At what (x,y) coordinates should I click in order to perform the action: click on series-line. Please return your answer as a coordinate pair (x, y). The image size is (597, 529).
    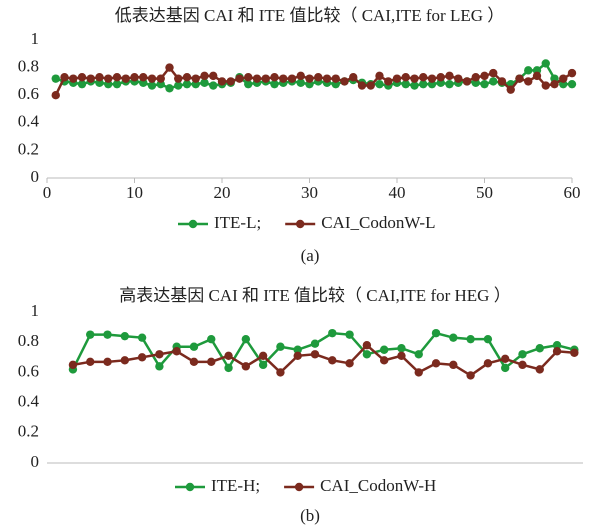
    Looking at the image, I should click on (323, 351).